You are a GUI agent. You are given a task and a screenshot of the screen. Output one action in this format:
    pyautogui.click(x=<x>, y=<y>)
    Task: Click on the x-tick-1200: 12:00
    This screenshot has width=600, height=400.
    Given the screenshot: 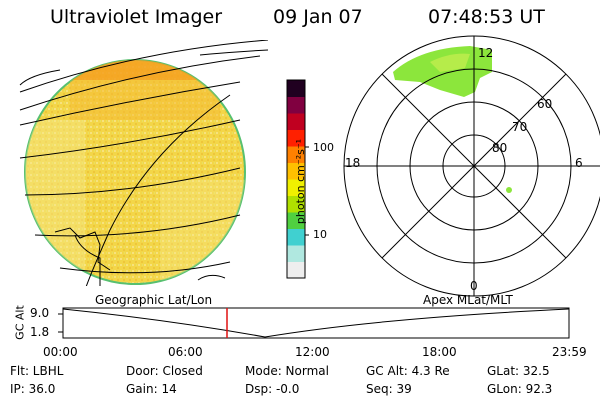 What is the action you would take?
    pyautogui.click(x=312, y=352)
    